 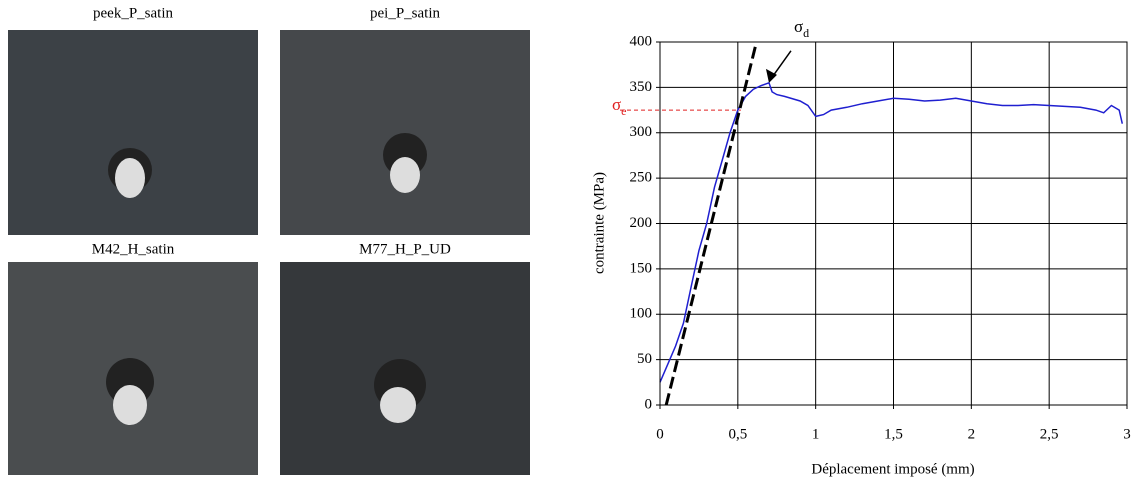 What do you see at coordinates (892, 469) in the screenshot?
I see `x-axis-label: Déplacement imposé (mm)` at bounding box center [892, 469].